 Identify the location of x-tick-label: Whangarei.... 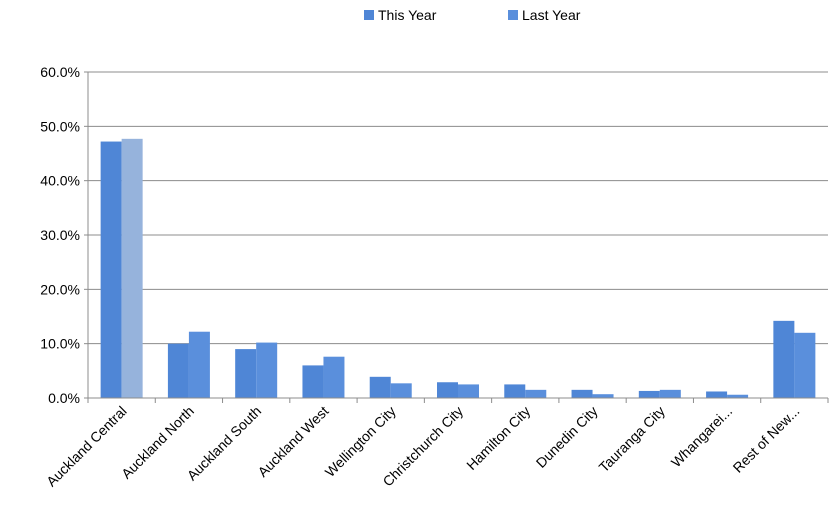
(701, 436).